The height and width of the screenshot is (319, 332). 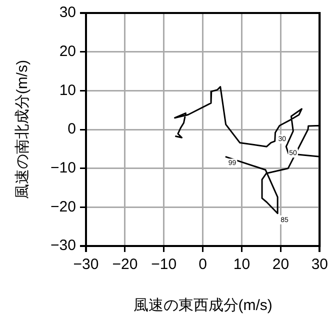 I want to click on x-tick-label: −10, so click(x=164, y=265).